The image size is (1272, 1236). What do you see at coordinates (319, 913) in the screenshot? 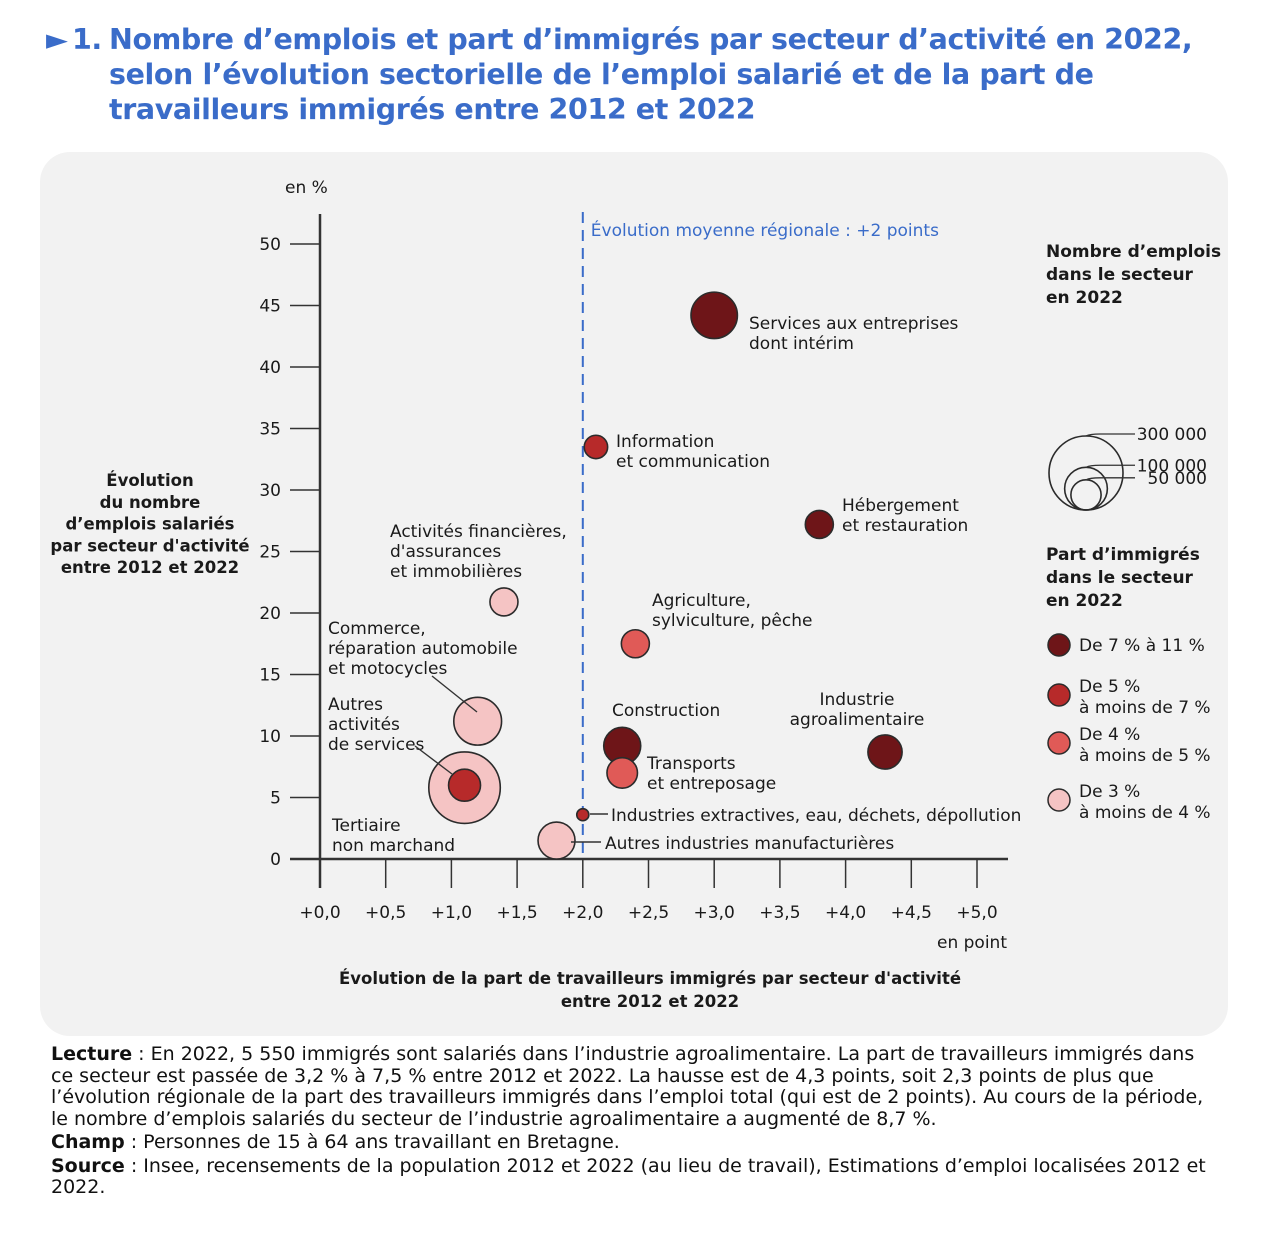
I see `x-tick-label: +0,0` at bounding box center [319, 913].